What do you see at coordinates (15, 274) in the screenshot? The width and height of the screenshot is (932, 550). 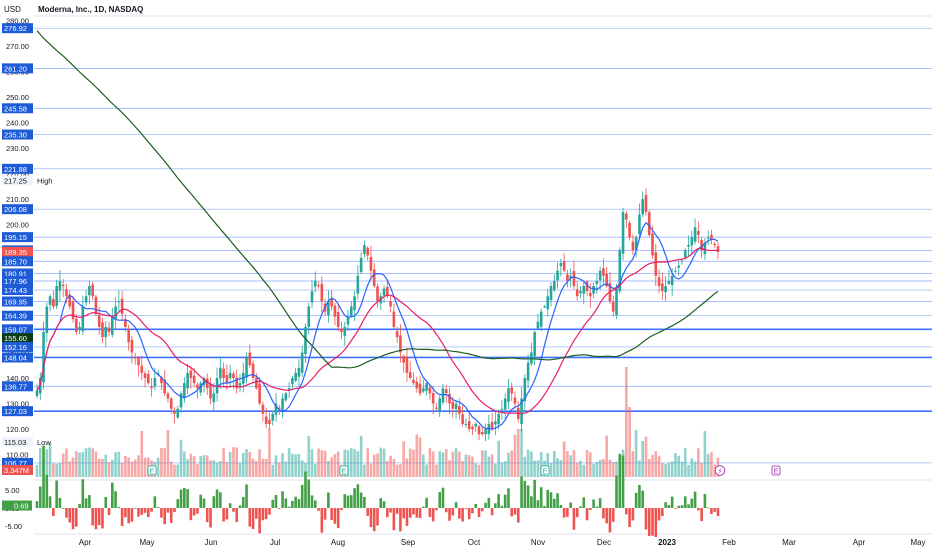 I see `price-tag: 180.91` at bounding box center [15, 274].